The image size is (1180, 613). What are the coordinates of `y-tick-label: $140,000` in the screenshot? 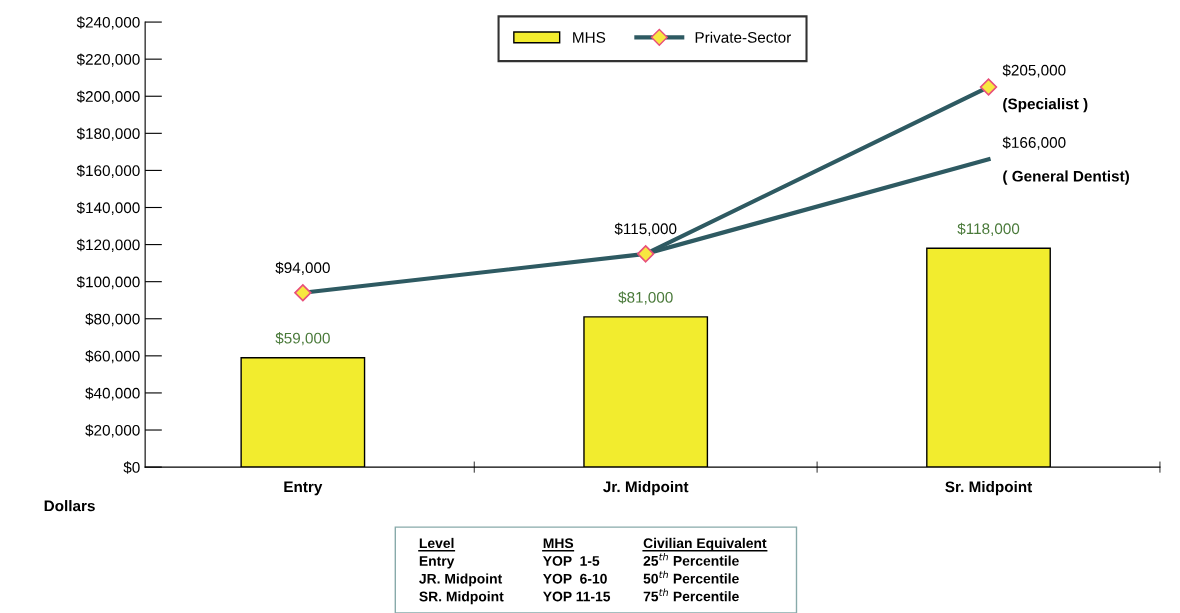 It's located at (108, 208).